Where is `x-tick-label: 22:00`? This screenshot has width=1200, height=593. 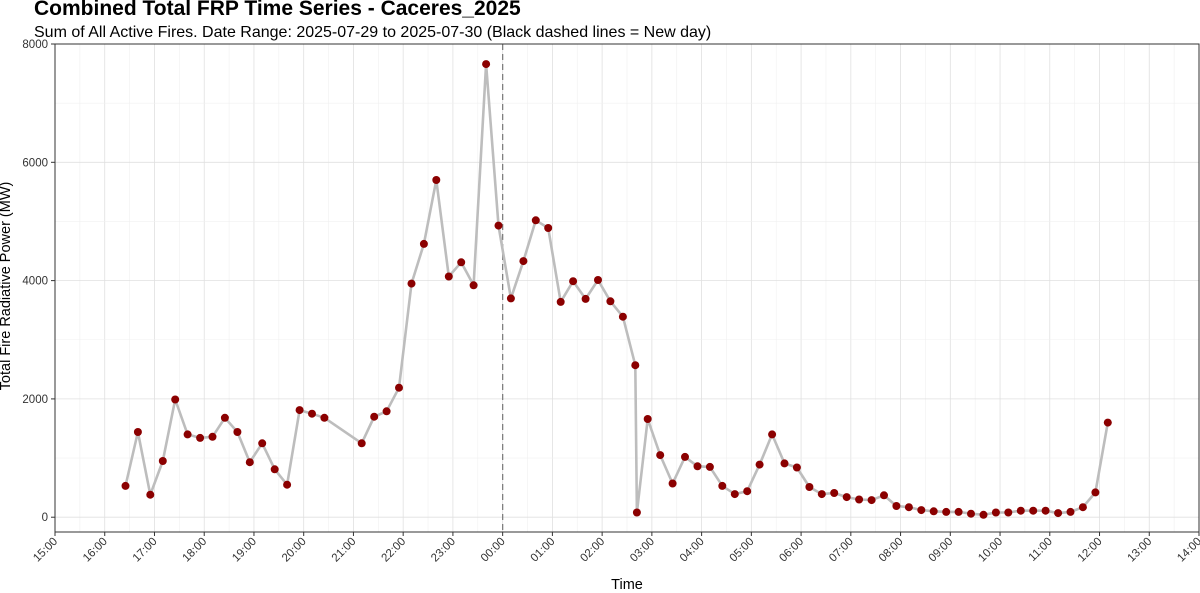
x-tick-label: 22:00 is located at coordinates (393, 550).